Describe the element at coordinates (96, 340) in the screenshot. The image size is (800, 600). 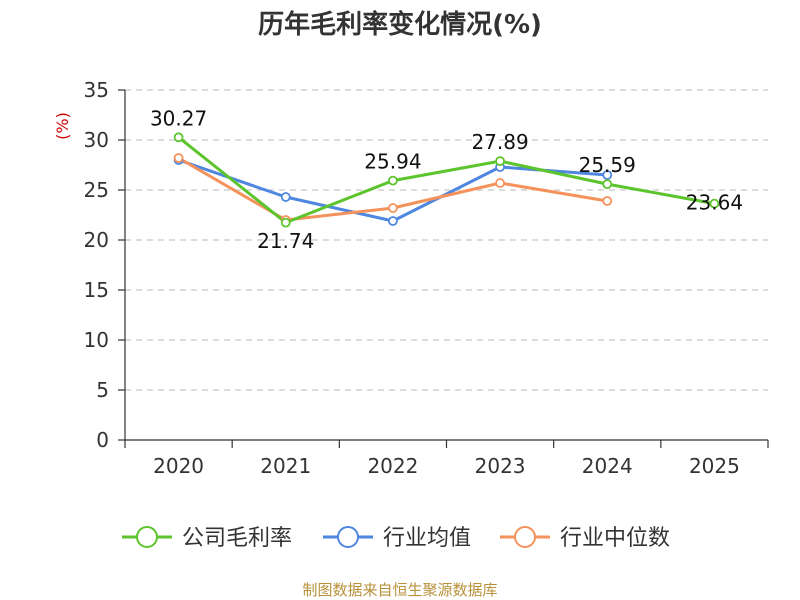
I see `y-tick-label-10: 10` at that location.